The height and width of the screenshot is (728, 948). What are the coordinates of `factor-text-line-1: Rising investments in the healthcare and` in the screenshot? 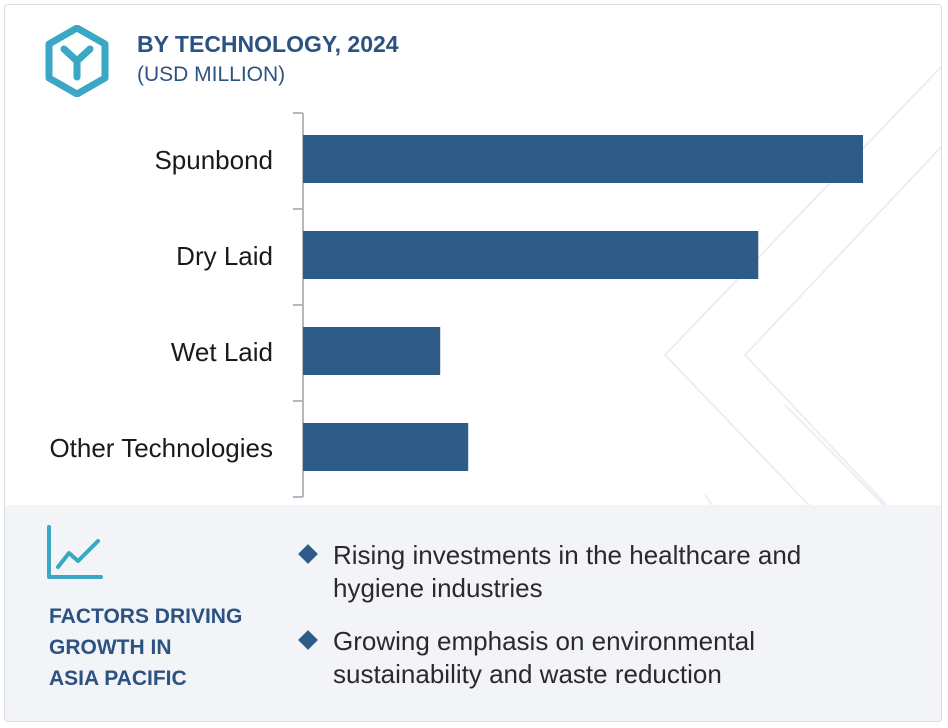 It's located at (567, 555).